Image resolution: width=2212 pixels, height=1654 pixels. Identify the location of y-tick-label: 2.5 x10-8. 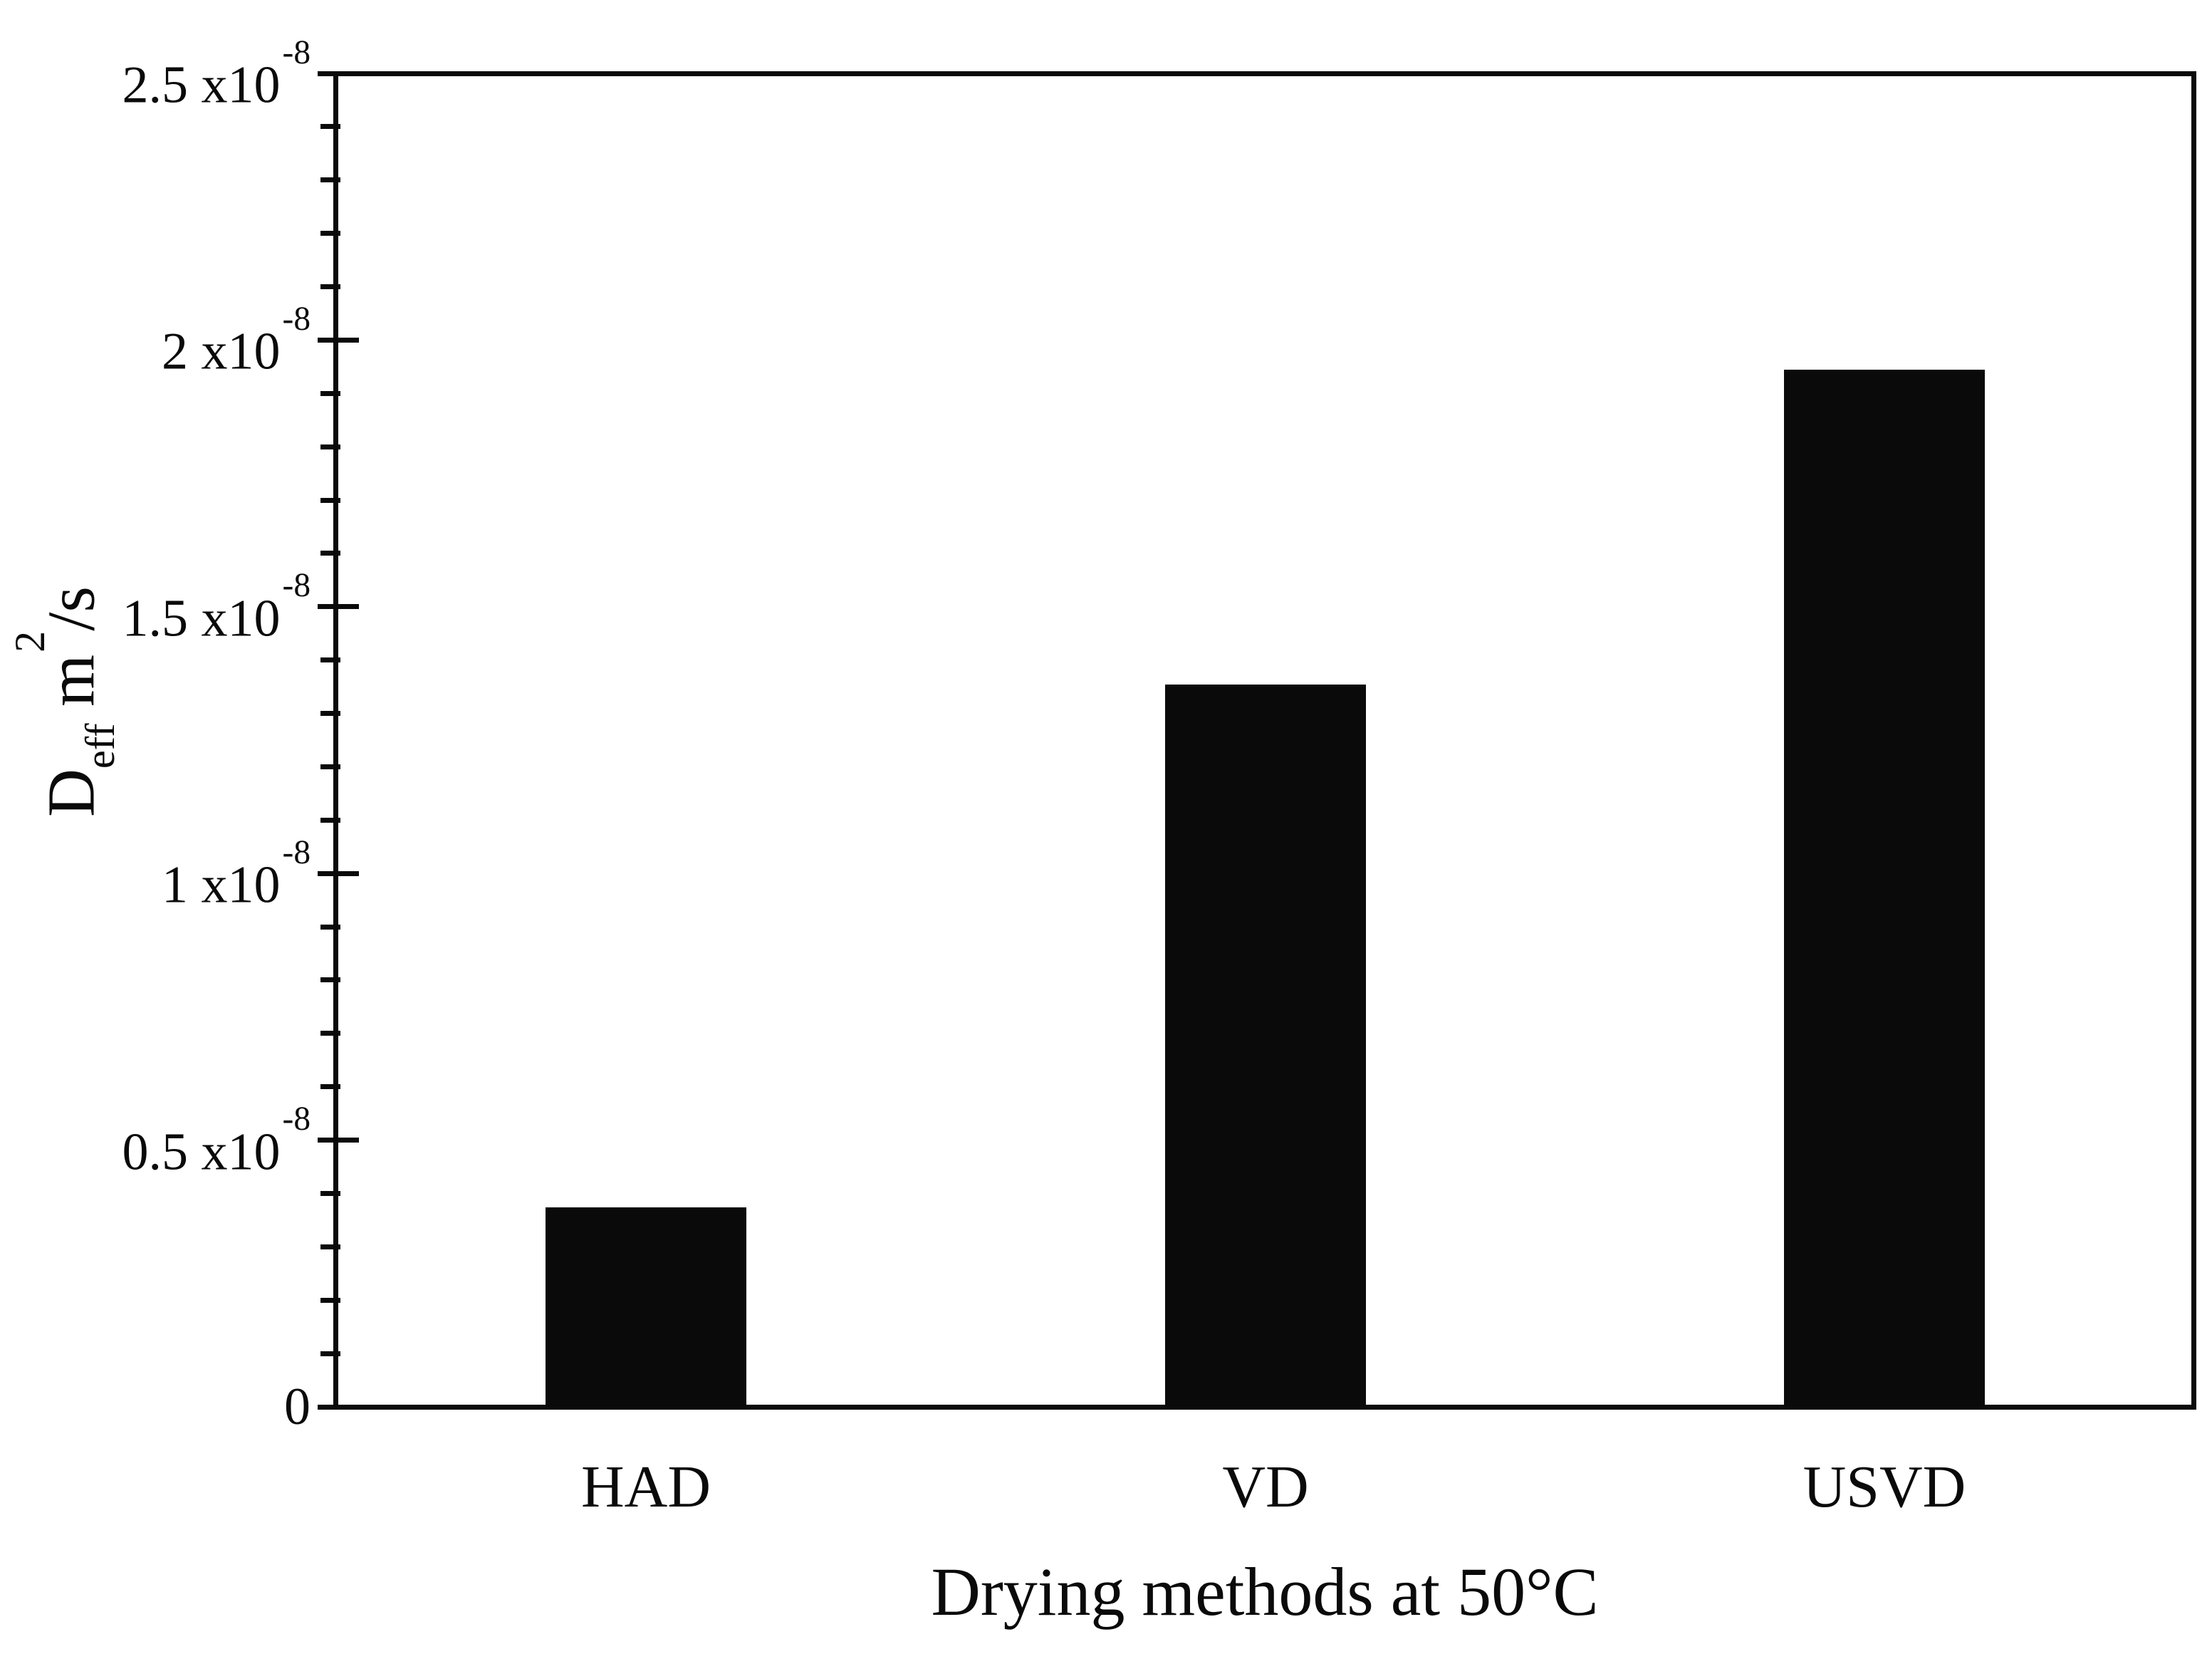
(162, 74).